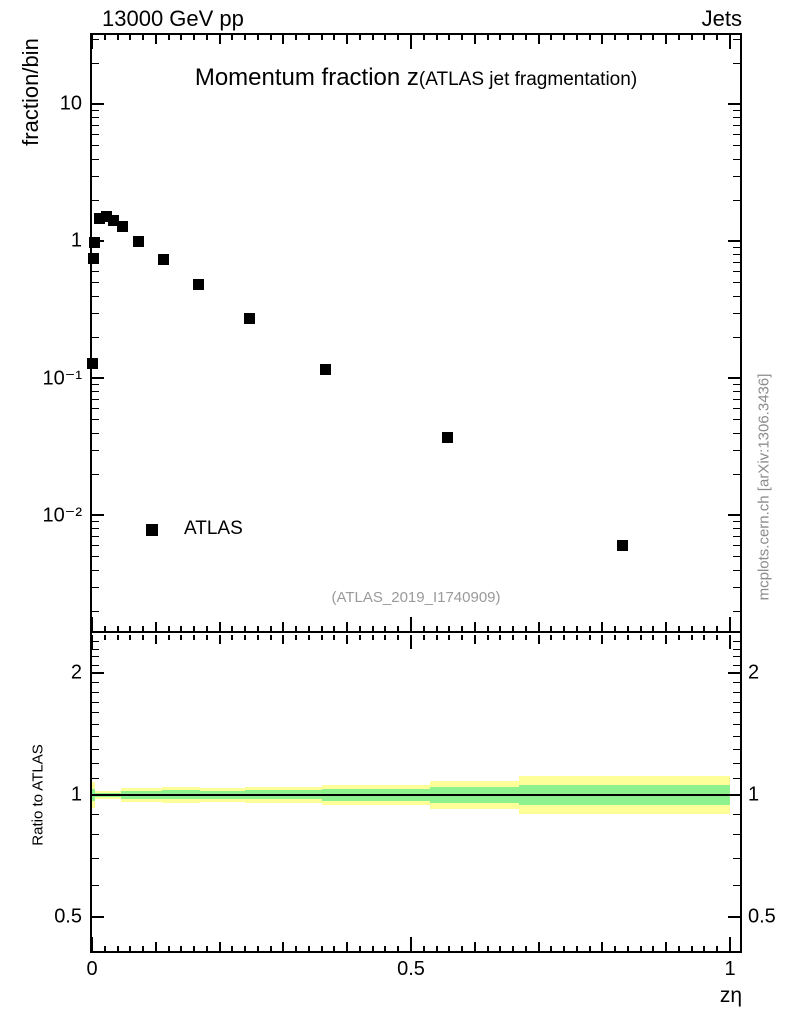 The image size is (786, 1024). I want to click on x-tick-label: 1, so click(730, 969).